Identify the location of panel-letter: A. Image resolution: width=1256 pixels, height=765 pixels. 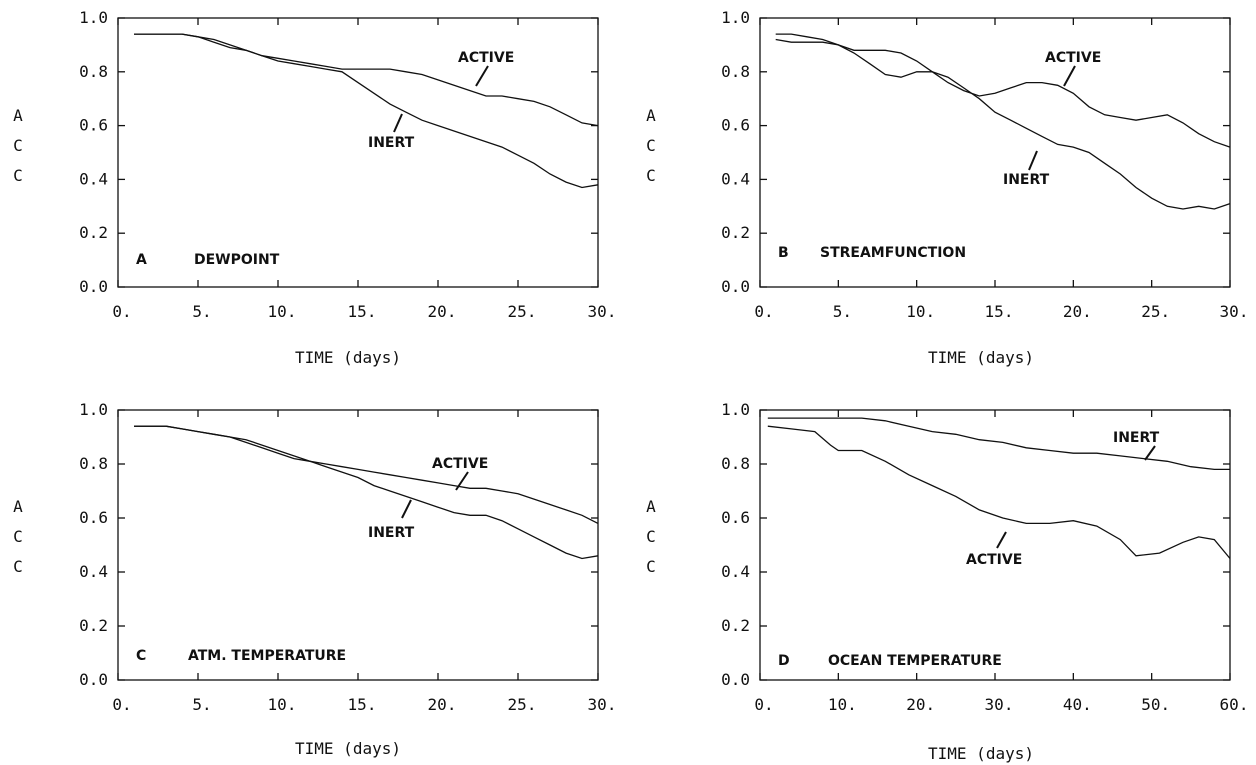
(141, 260).